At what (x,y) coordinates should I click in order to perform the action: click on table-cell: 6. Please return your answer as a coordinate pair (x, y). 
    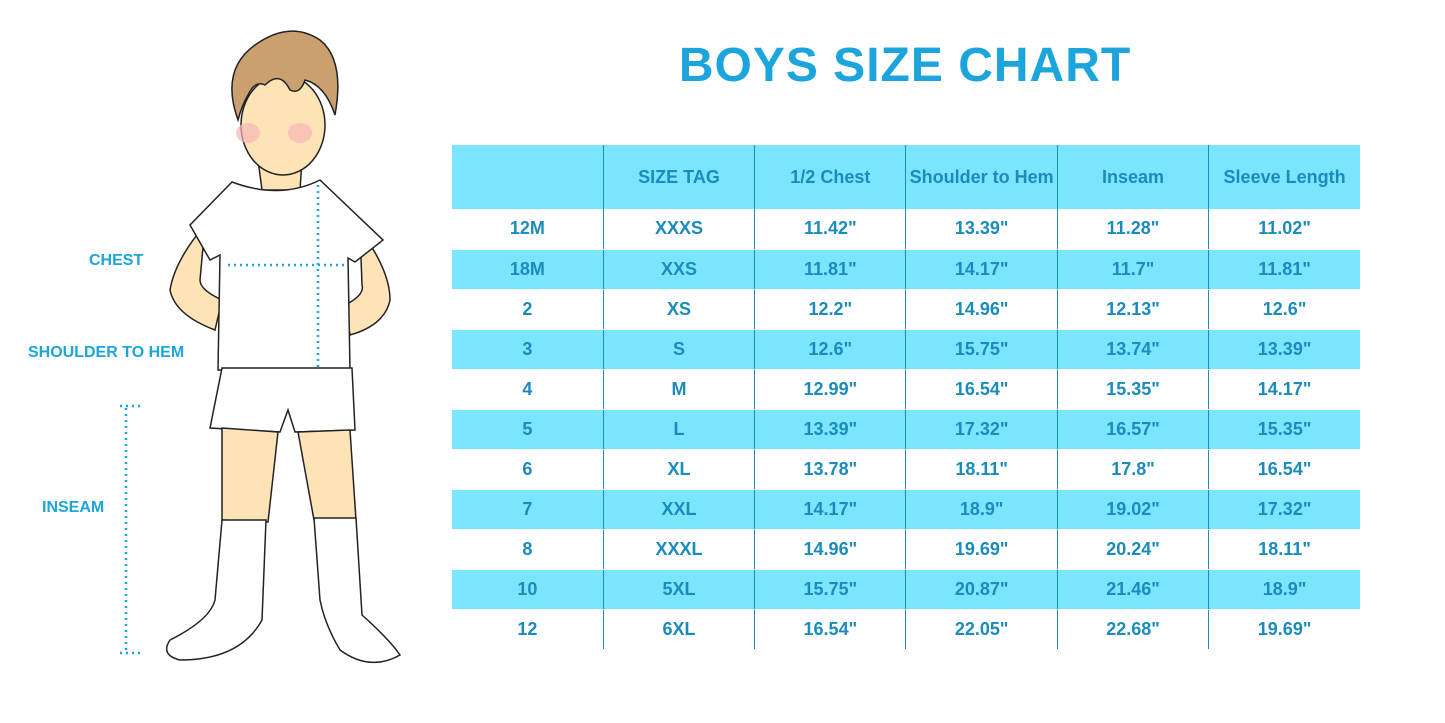
    Looking at the image, I should click on (528, 469).